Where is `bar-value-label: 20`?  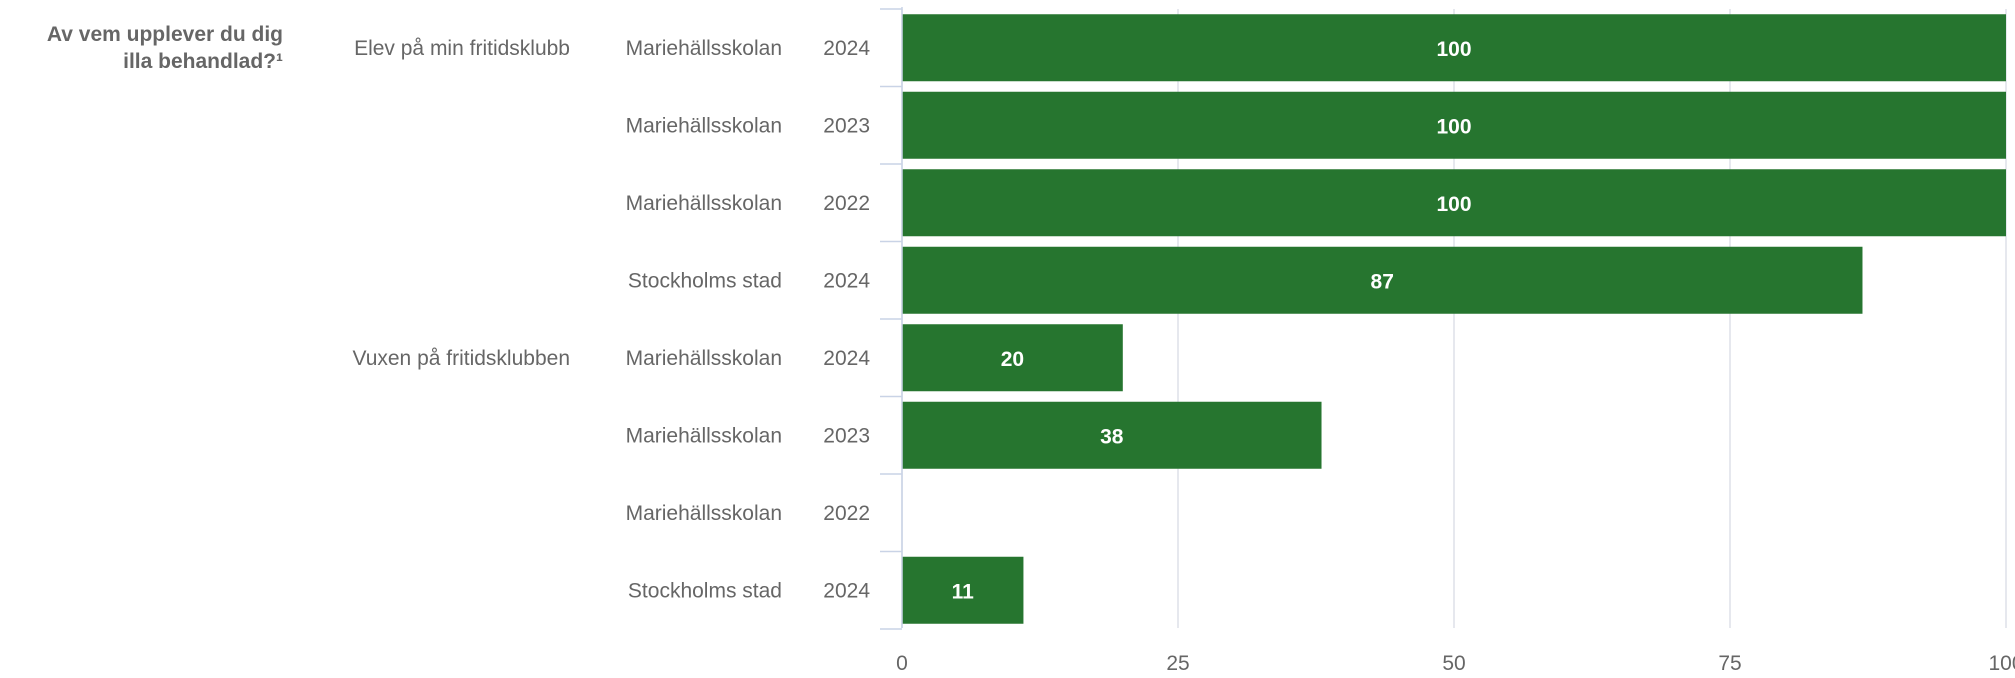 bar-value-label: 20 is located at coordinates (1012, 359).